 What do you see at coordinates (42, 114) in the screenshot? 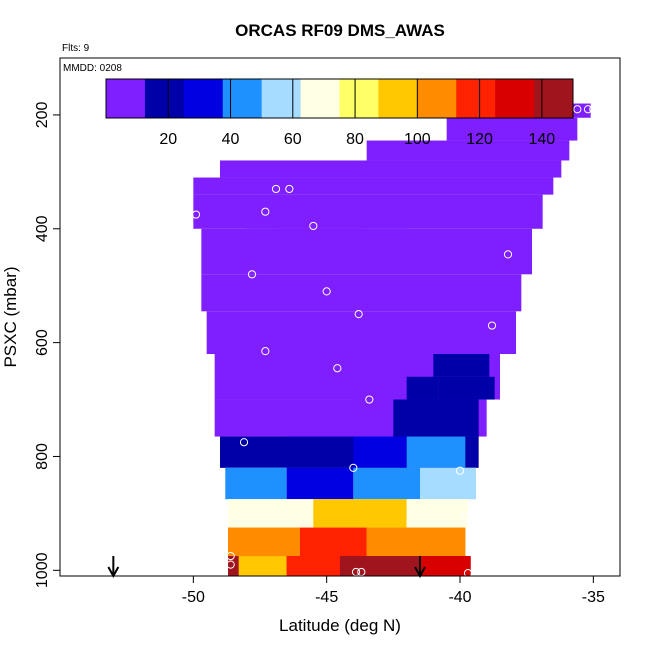
I see `y-tick-label: 200` at bounding box center [42, 114].